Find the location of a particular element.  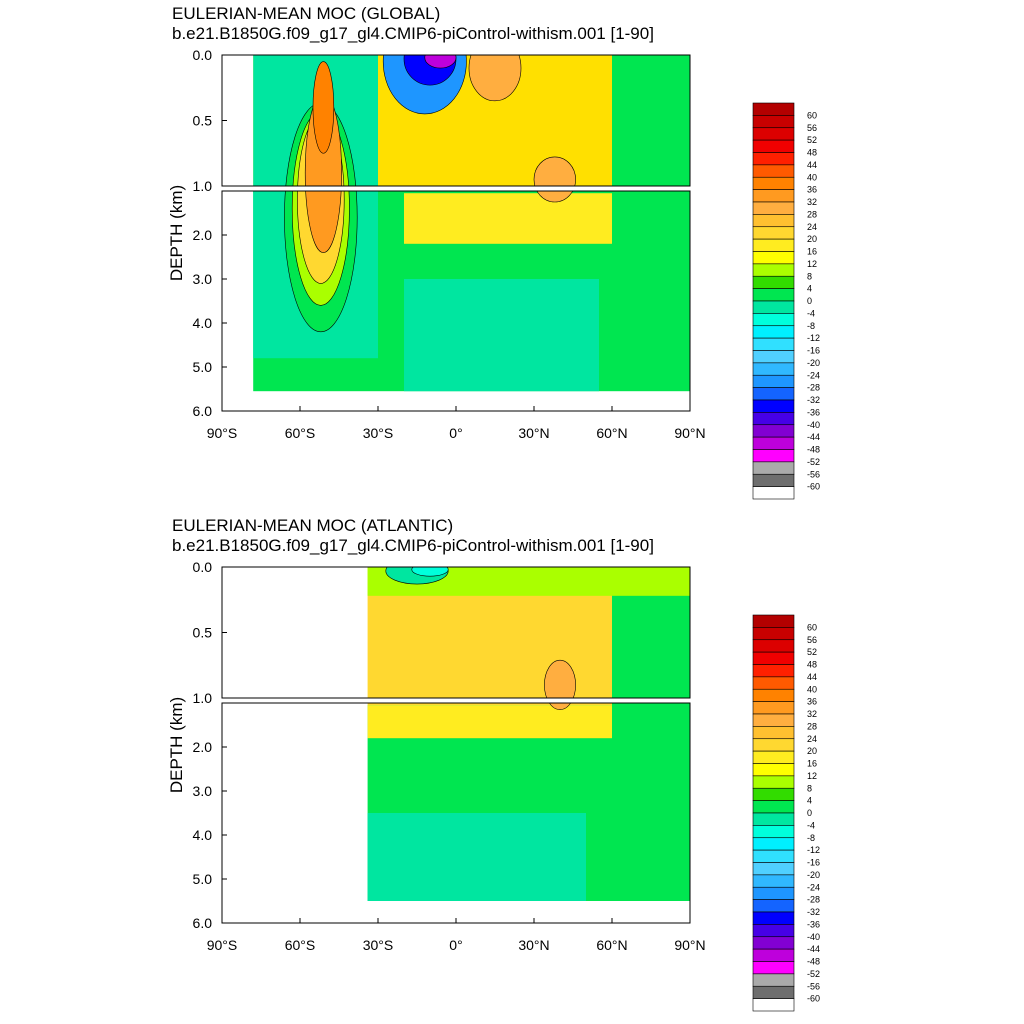

x-tick-label: 90°N is located at coordinates (689, 433).